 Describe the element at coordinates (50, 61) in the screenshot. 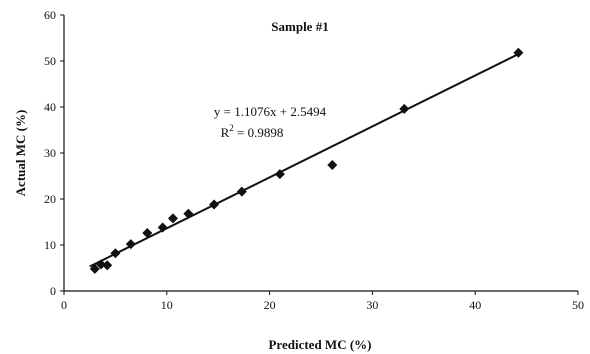

I see `y-tick-label: 50` at that location.